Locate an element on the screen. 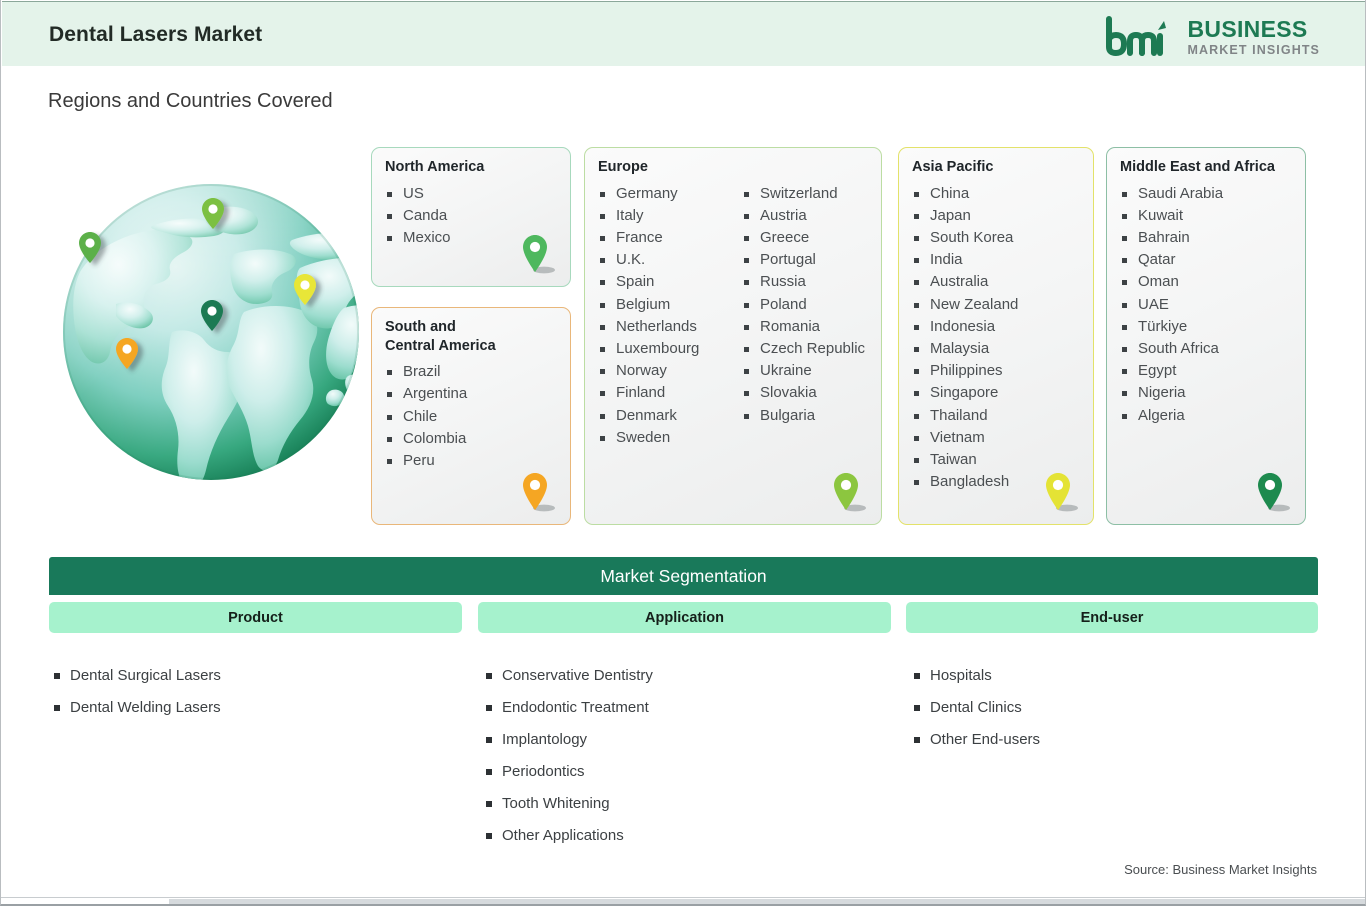  south-central-america-pin is located at coordinates (127, 353).